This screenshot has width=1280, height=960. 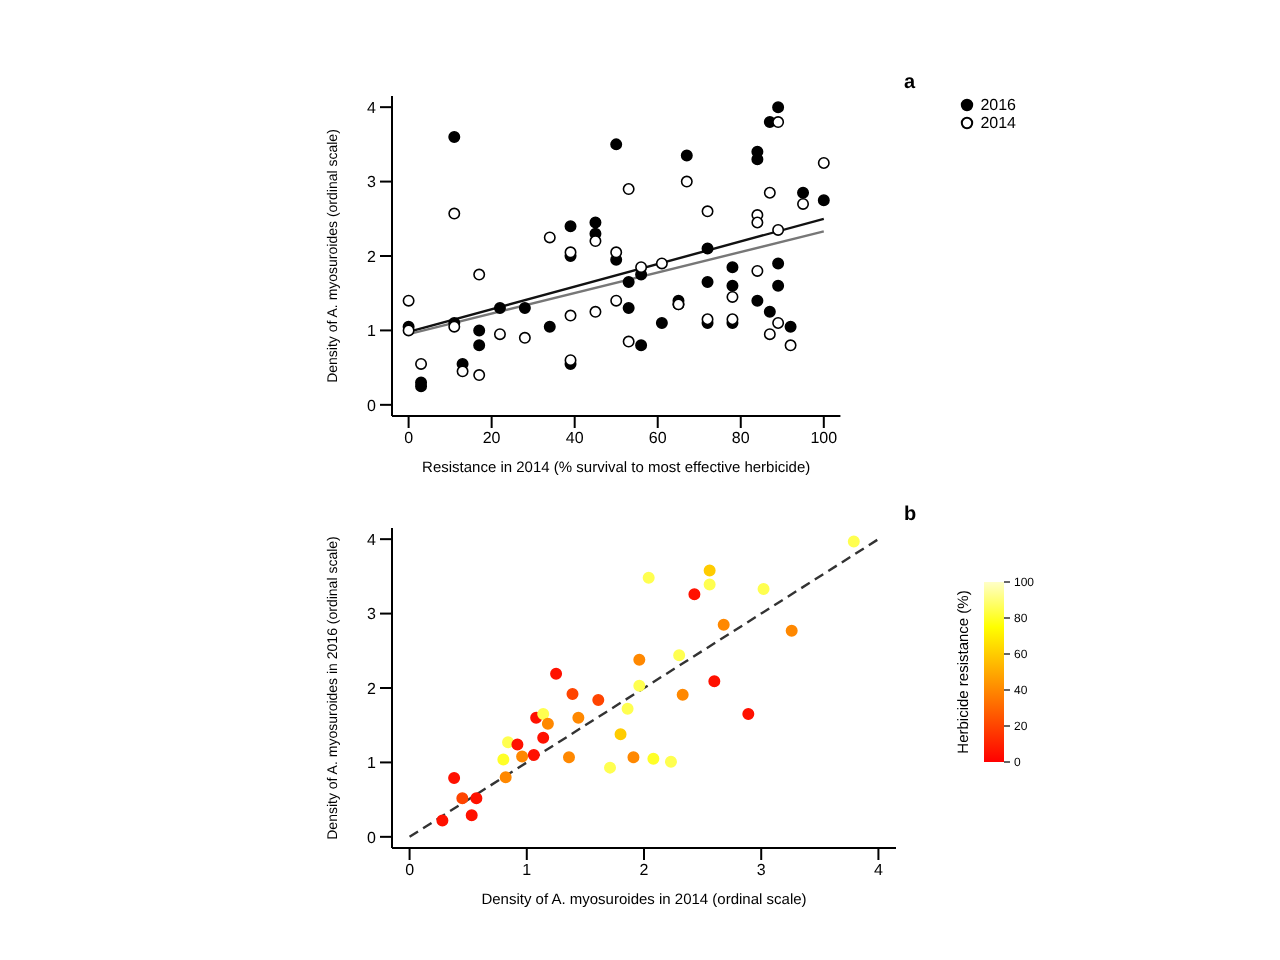 I want to click on y-tick-label: 3, so click(x=372, y=182).